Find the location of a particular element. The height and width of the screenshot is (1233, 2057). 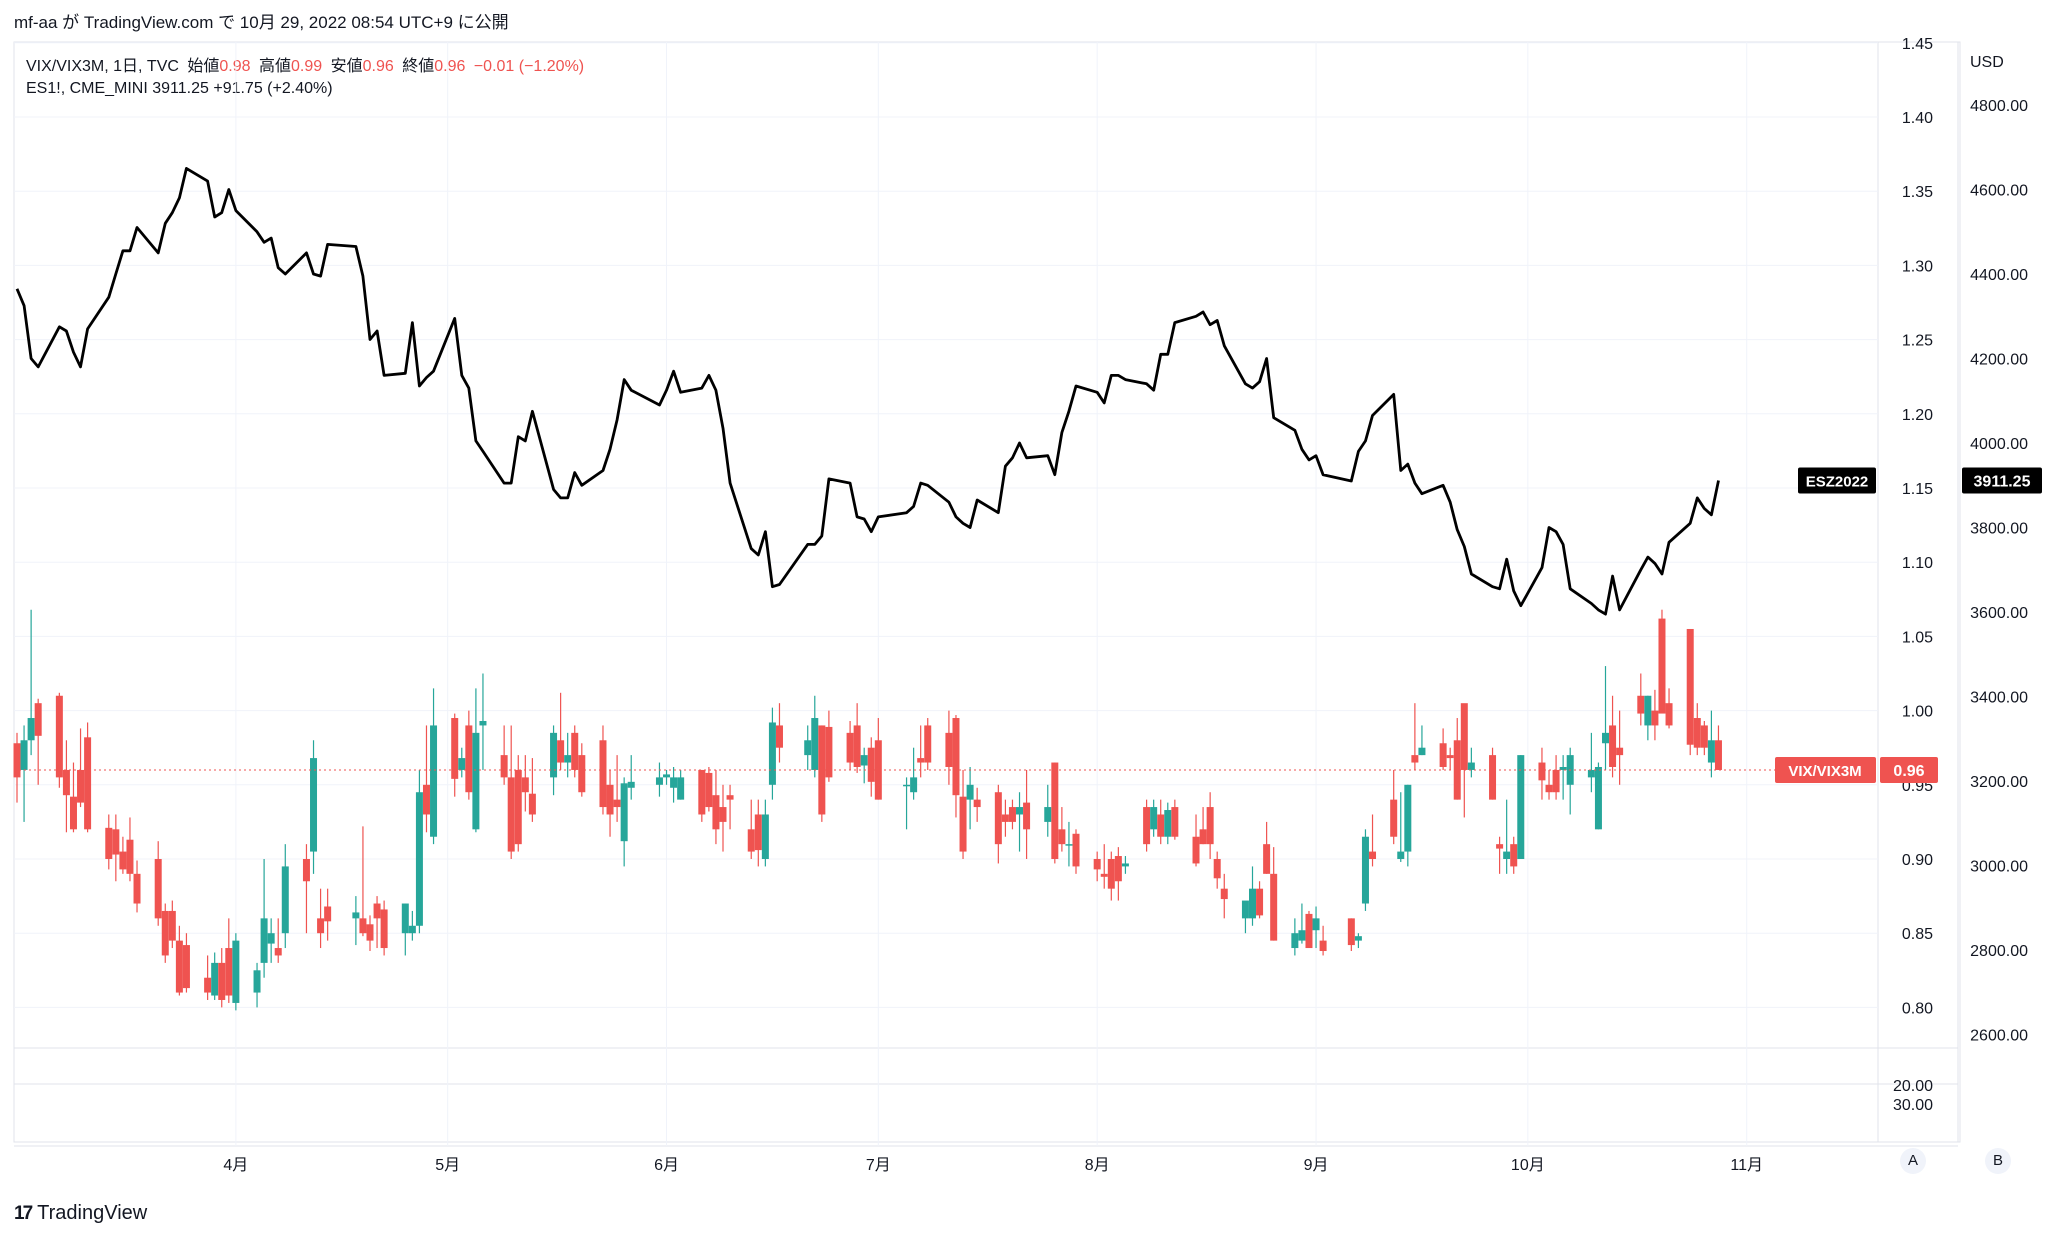

left-axis-tick-label: 1.15 is located at coordinates (1917, 489).